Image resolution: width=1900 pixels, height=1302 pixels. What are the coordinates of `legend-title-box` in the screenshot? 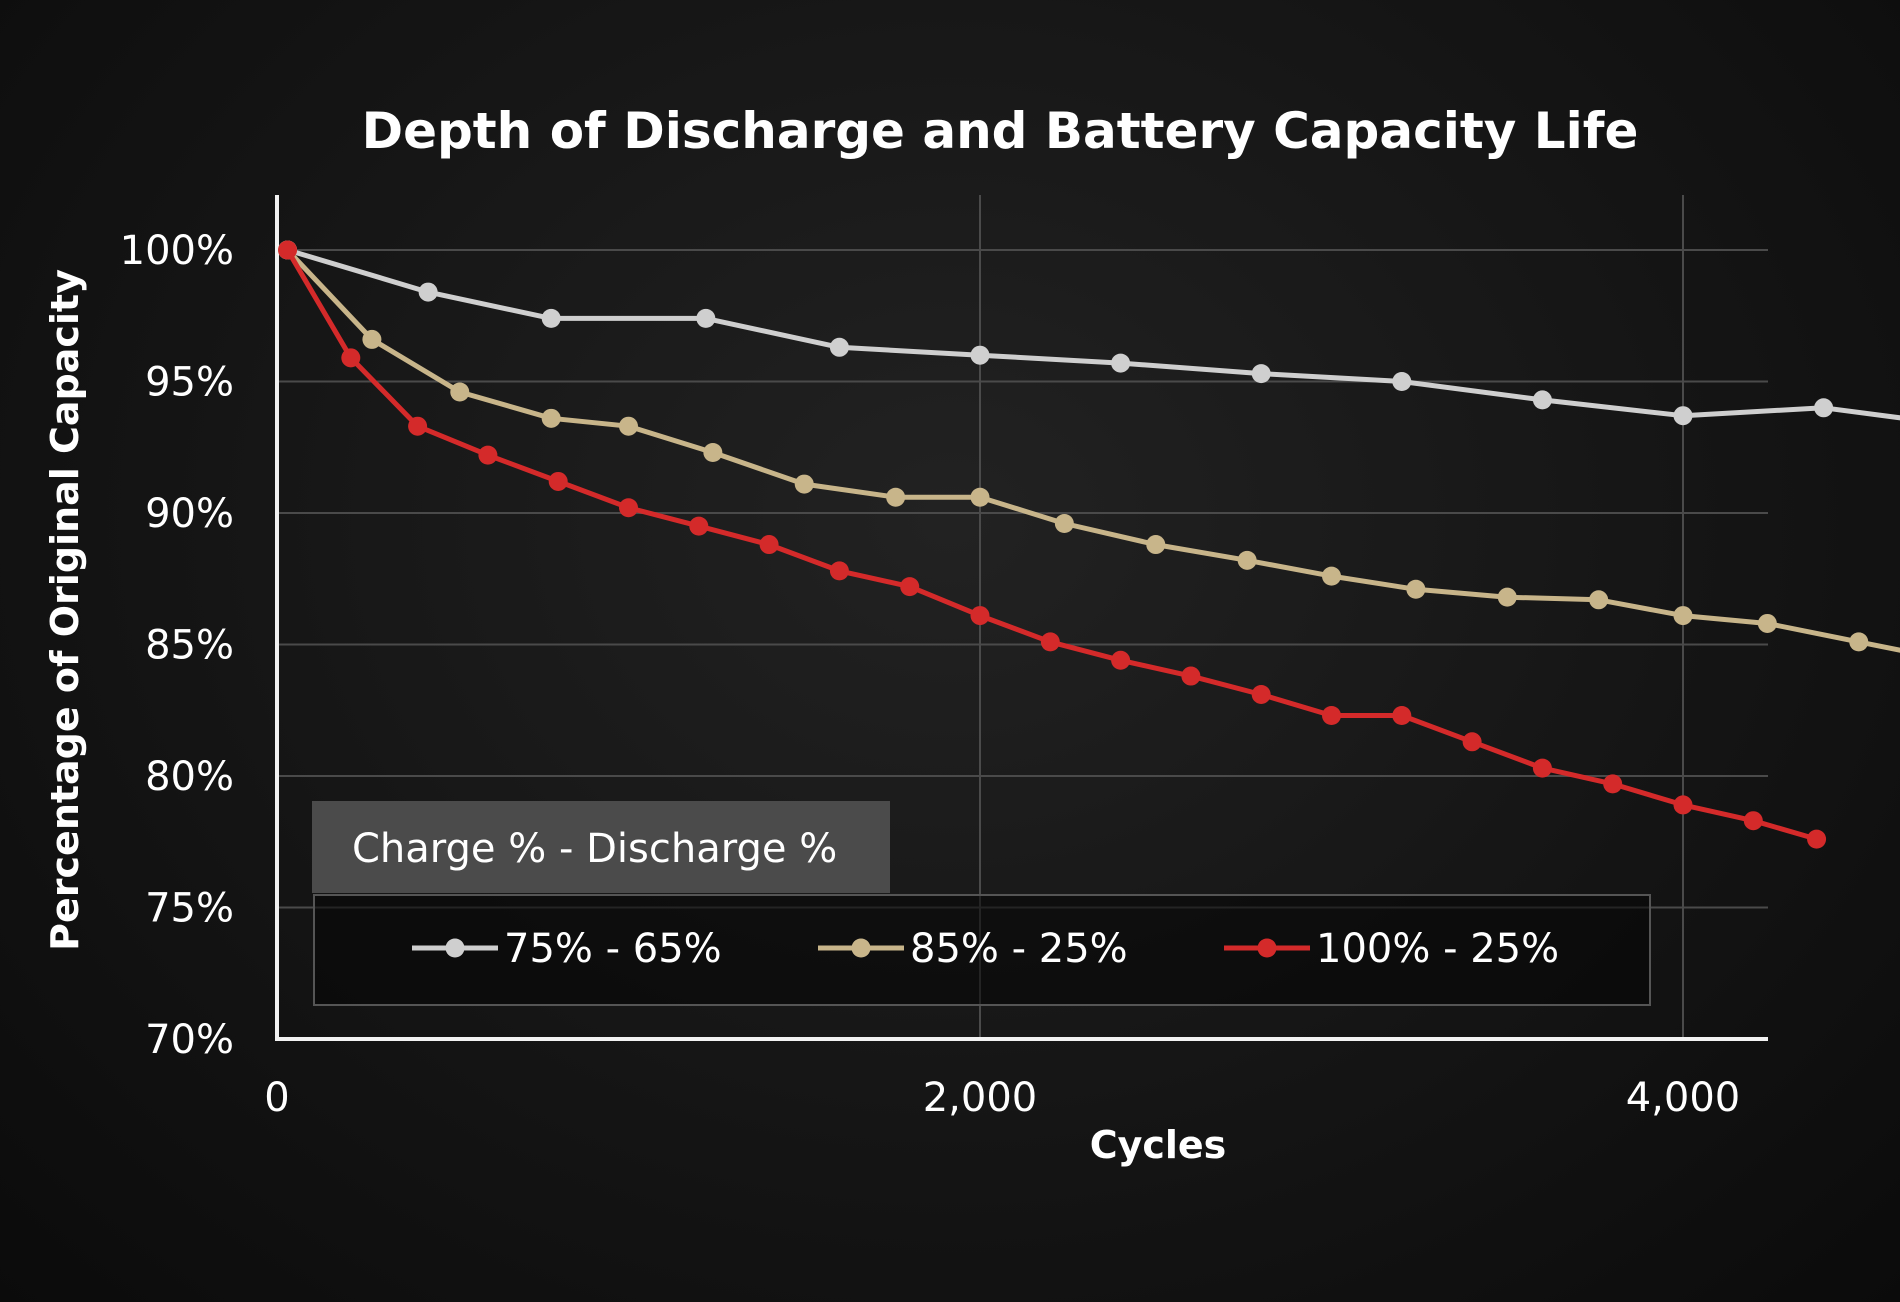 It's located at (601, 847).